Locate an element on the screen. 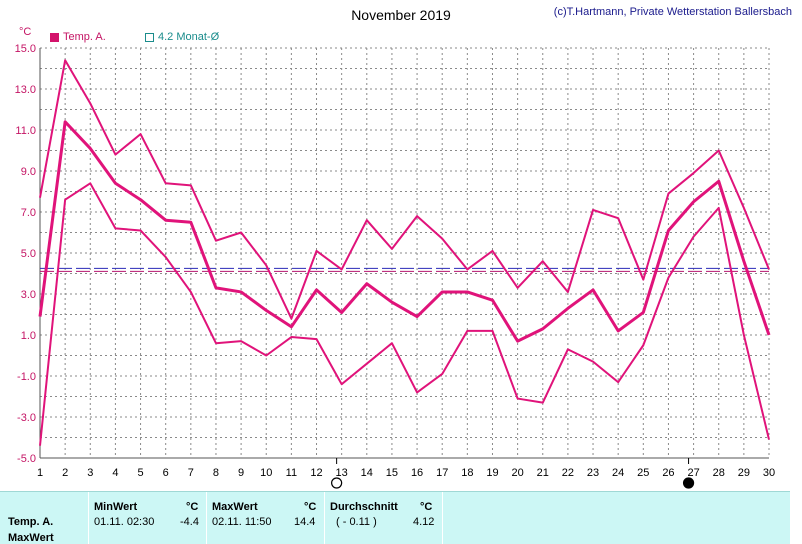 This screenshot has width=802, height=544. legend-mean-label: 4.2 Monat-Ø is located at coordinates (189, 37).